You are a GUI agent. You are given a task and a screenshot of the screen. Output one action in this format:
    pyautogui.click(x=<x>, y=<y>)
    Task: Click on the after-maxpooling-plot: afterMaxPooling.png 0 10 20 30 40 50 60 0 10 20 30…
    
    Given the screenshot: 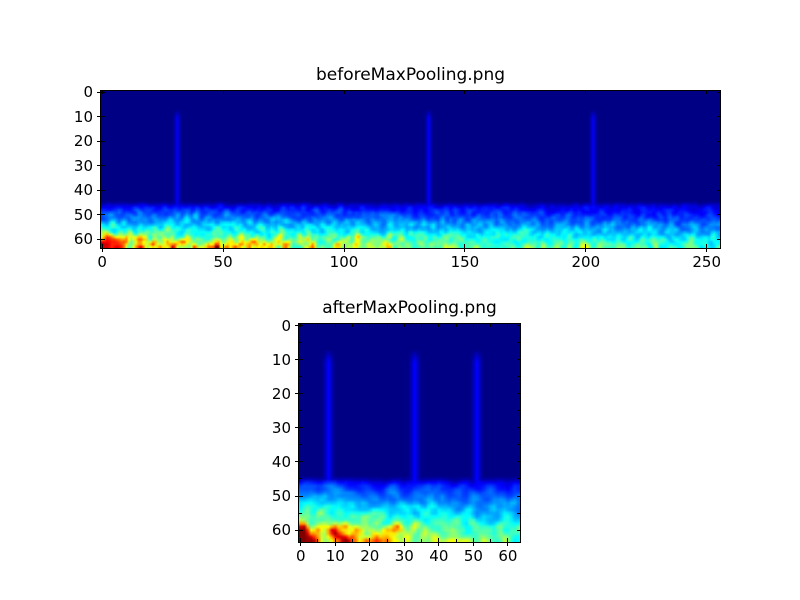 What is the action you would take?
    pyautogui.click(x=396, y=431)
    